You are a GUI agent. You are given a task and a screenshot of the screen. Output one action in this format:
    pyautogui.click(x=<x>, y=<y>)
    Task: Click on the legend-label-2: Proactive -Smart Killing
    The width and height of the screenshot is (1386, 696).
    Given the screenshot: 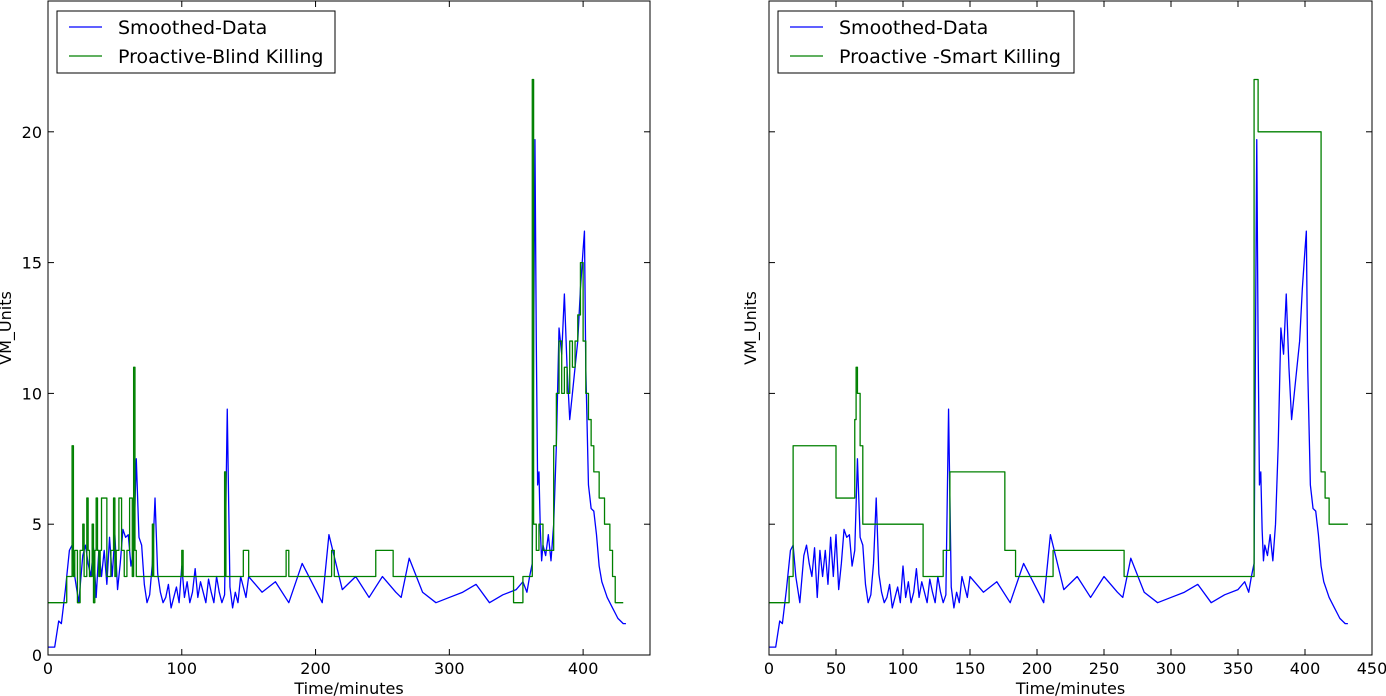 What is the action you would take?
    pyautogui.click(x=950, y=57)
    